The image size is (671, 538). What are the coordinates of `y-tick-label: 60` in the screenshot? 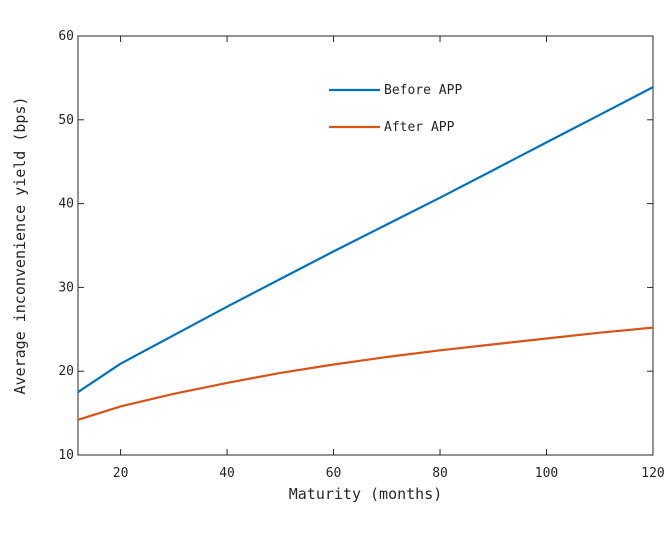 It's located at (66, 36).